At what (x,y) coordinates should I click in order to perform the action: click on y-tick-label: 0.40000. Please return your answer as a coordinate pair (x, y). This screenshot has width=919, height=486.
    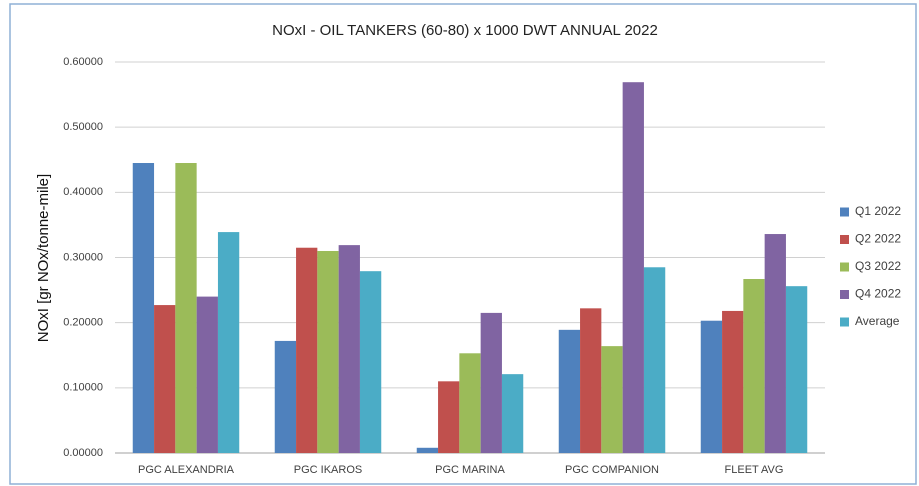
    Looking at the image, I should click on (83, 192).